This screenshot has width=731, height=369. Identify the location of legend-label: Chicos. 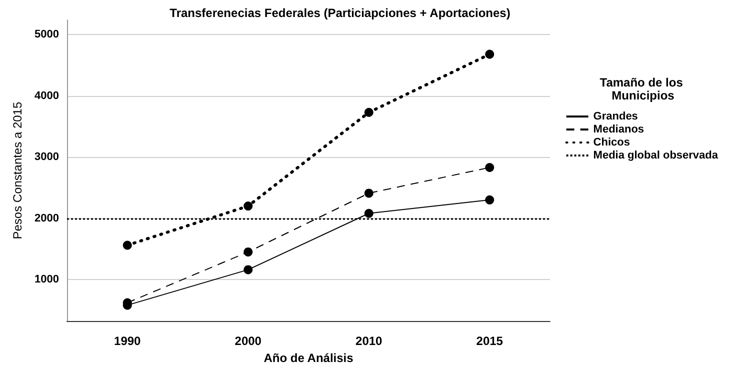
(611, 142).